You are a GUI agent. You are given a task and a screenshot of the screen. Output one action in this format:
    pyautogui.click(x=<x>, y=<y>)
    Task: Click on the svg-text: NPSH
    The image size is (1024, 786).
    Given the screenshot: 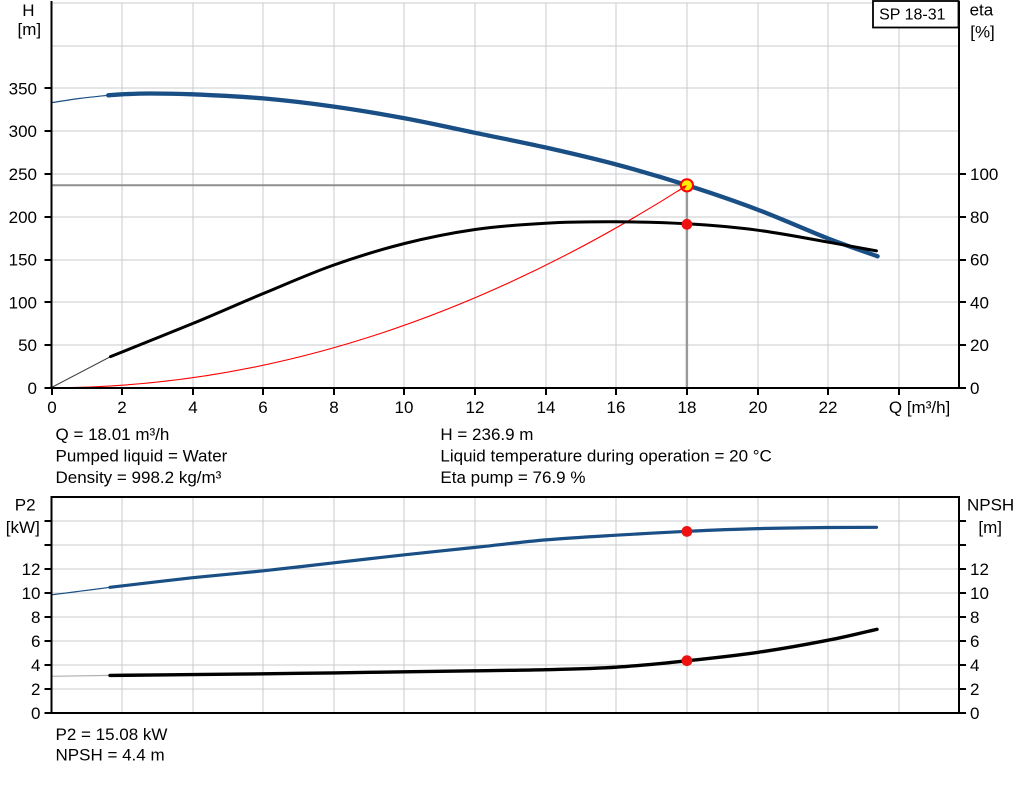 What is the action you would take?
    pyautogui.click(x=990, y=505)
    